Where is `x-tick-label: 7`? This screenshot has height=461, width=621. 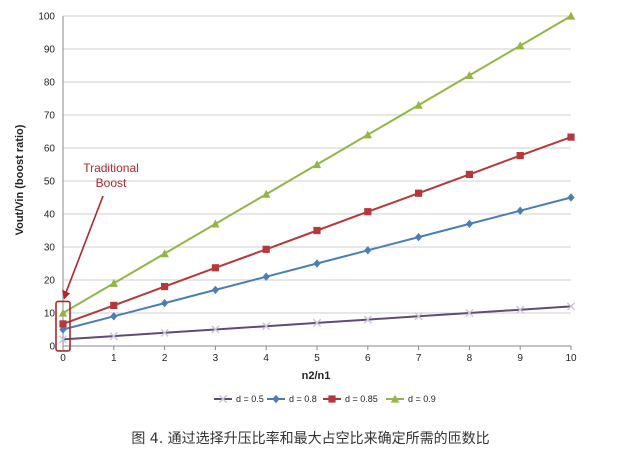
x-tick-label: 7 is located at coordinates (419, 358).